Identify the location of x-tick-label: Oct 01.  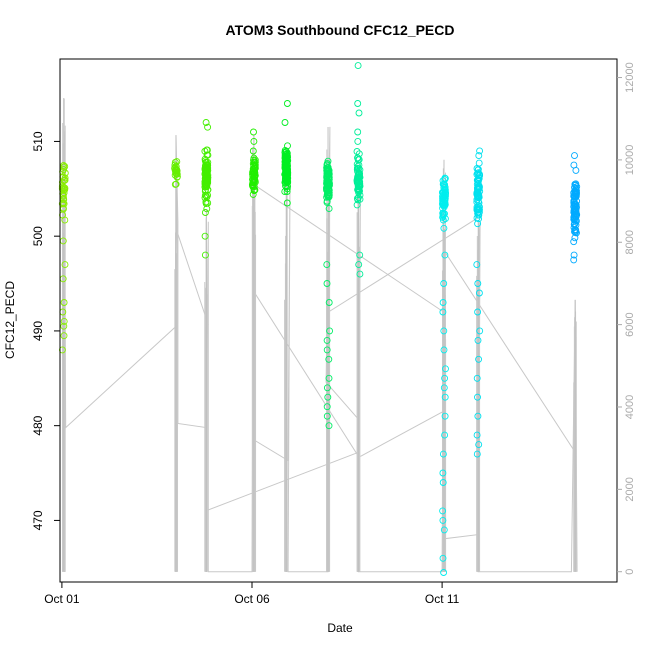
(62, 599).